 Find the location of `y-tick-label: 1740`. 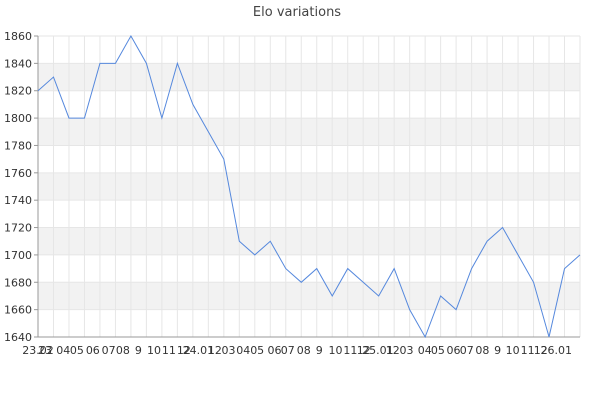

y-tick-label: 1740 is located at coordinates (18, 200).